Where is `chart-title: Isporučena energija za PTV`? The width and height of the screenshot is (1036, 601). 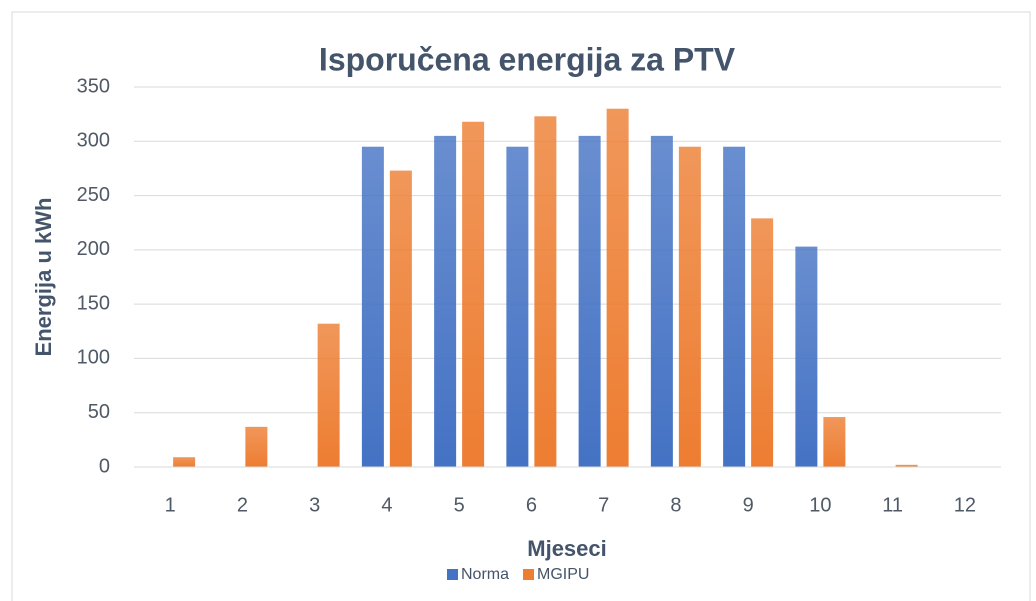
chart-title: Isporučena energija za PTV is located at coordinates (527, 59).